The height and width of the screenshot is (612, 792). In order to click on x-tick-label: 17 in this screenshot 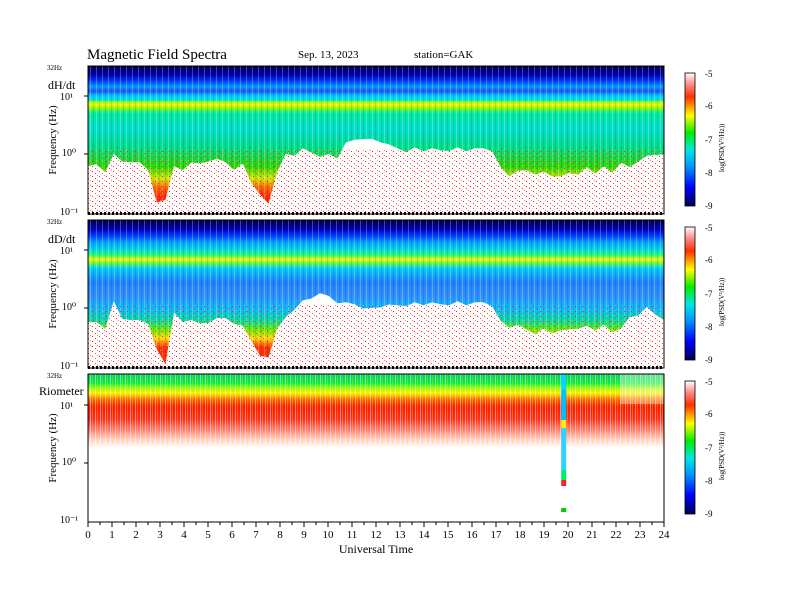, I will do `click(497, 535)`.